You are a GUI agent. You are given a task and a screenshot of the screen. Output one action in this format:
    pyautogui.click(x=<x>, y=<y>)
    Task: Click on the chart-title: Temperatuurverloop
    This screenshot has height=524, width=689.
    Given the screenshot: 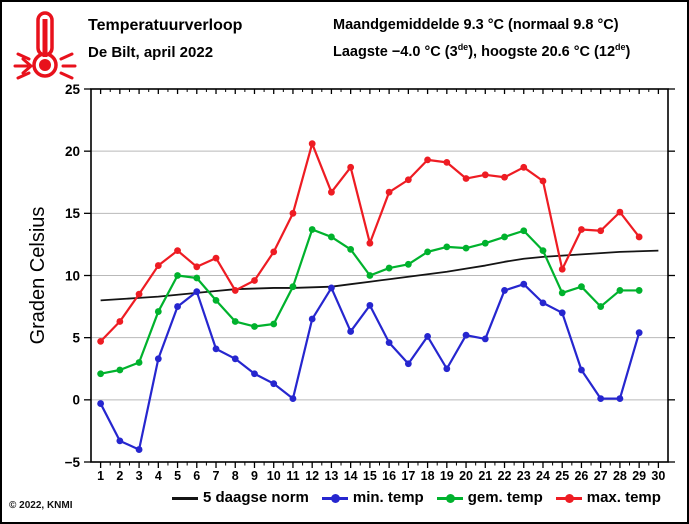 What is the action you would take?
    pyautogui.click(x=165, y=25)
    